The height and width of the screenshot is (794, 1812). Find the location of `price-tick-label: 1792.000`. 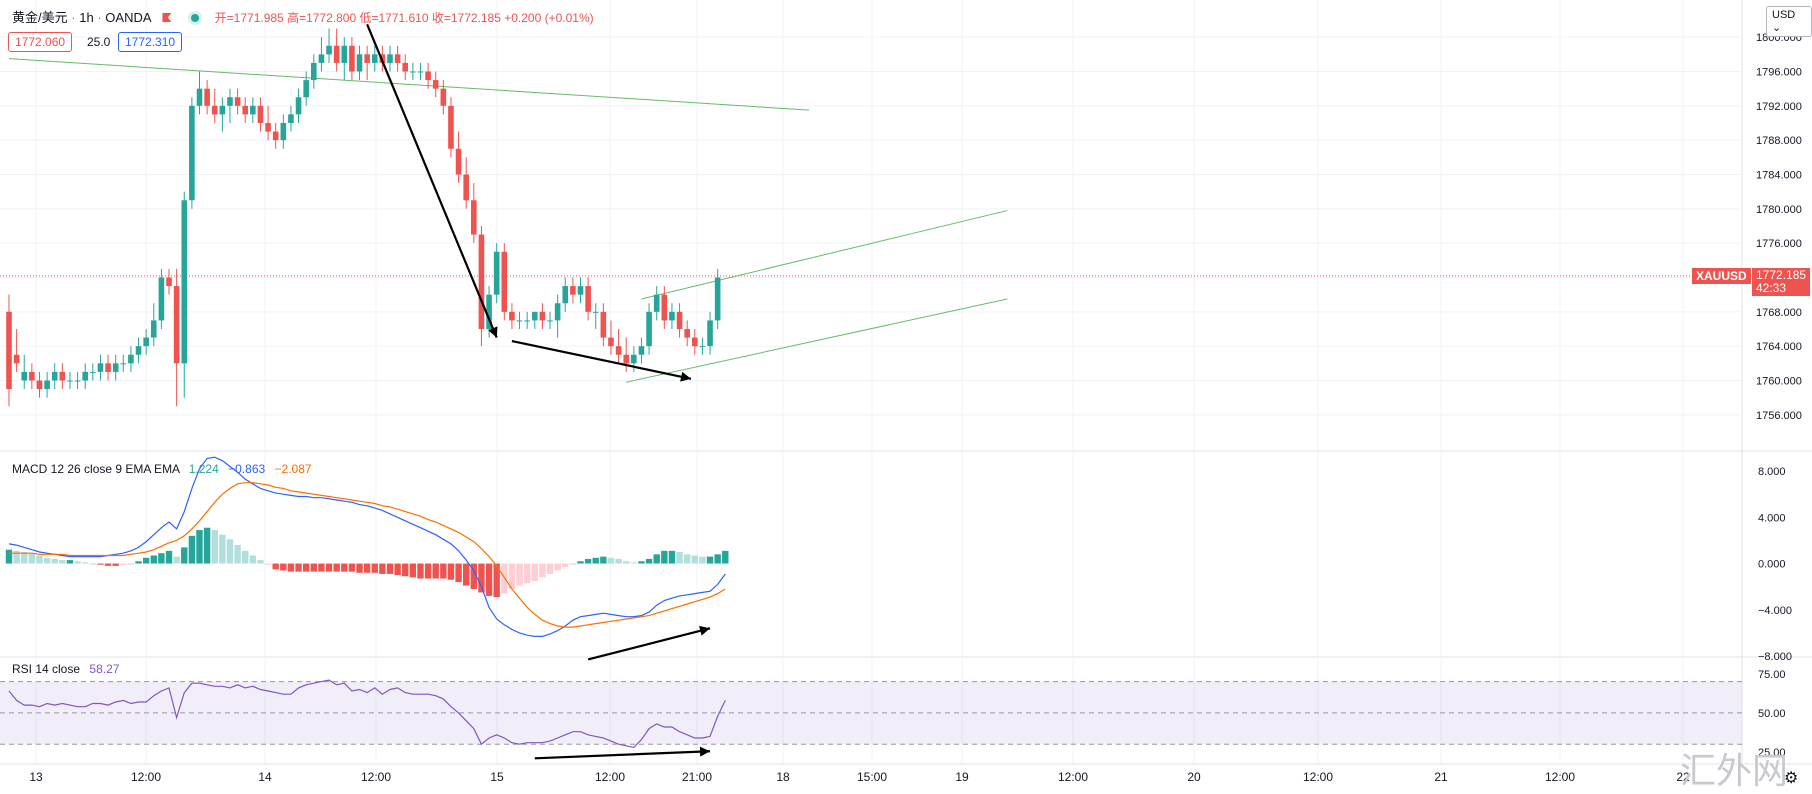

price-tick-label: 1792.000 is located at coordinates (1779, 107).